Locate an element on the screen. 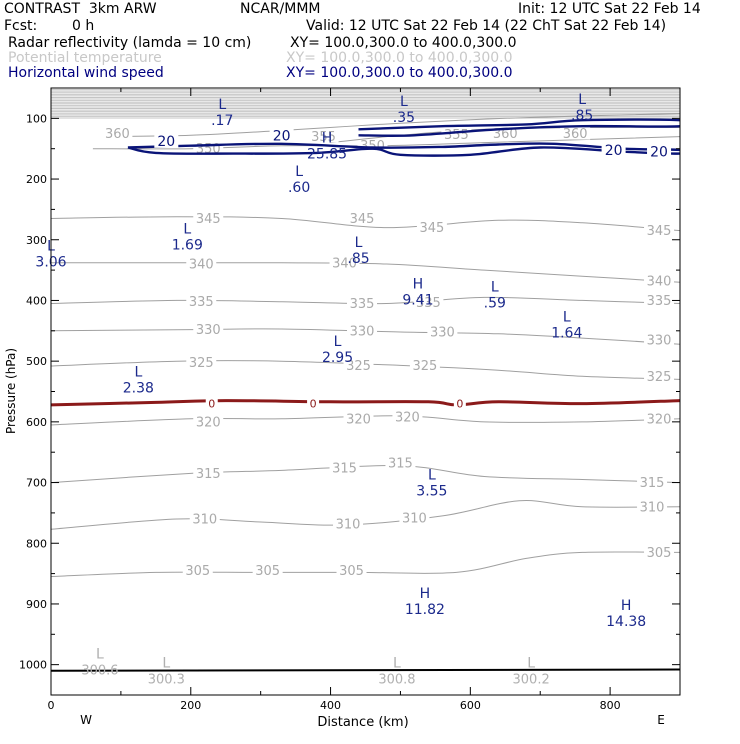 The width and height of the screenshot is (740, 744). wind-extreme-value: .59 is located at coordinates (495, 303).